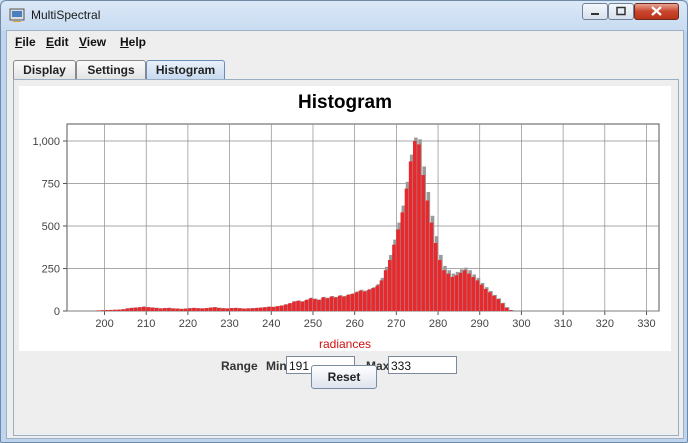  Describe the element at coordinates (57, 312) in the screenshot. I see `y-tick-label: 0` at that location.